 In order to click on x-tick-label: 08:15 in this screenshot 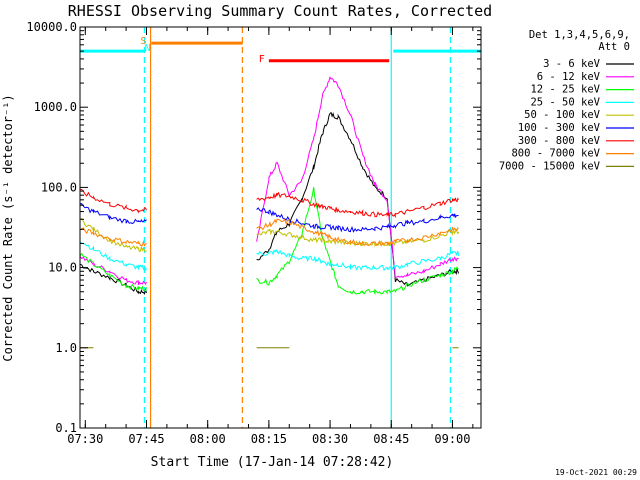, I will do `click(269, 439)`.